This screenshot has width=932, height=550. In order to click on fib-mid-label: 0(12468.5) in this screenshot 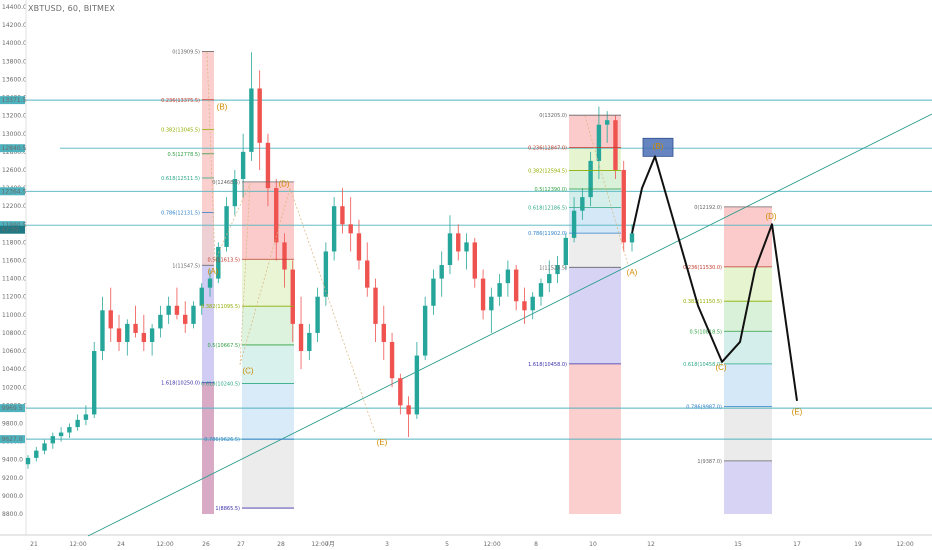, I will do `click(226, 183)`.